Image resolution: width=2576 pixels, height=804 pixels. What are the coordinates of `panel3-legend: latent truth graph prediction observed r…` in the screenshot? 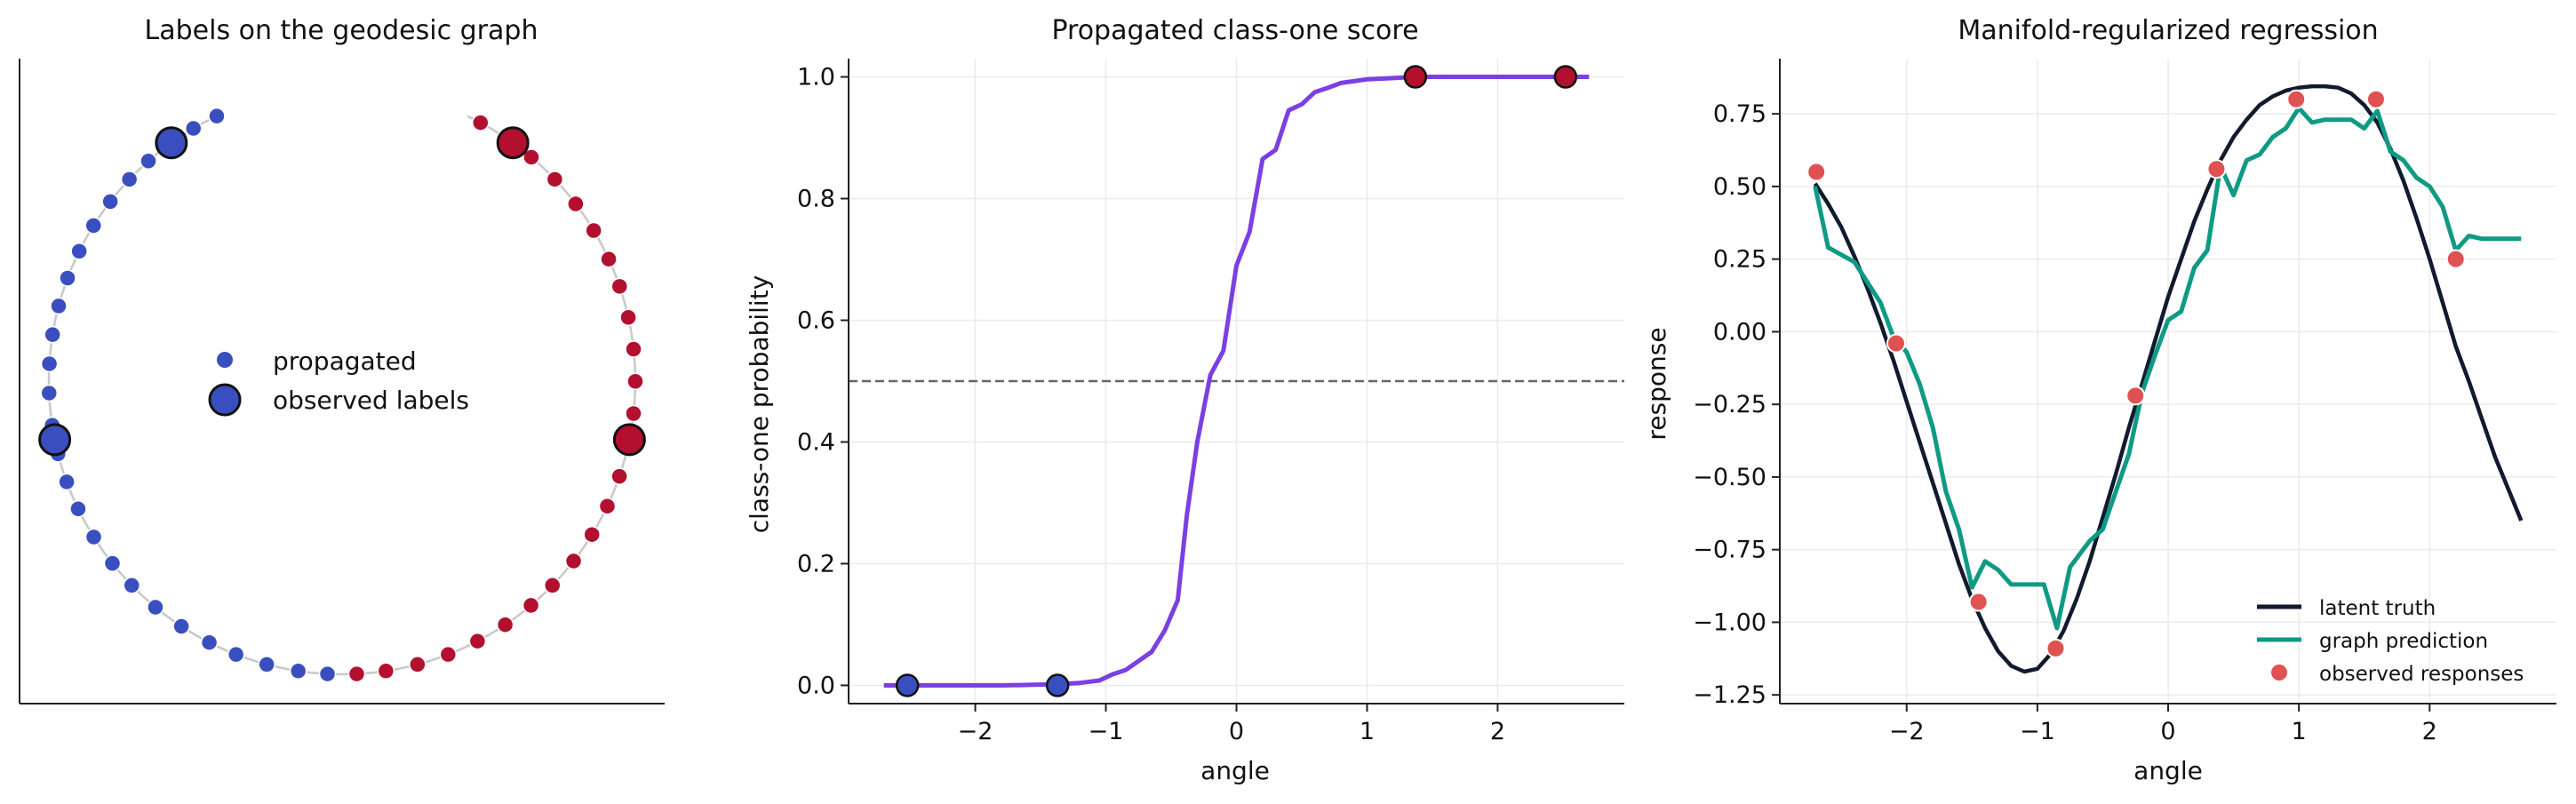 It's located at (2390, 642).